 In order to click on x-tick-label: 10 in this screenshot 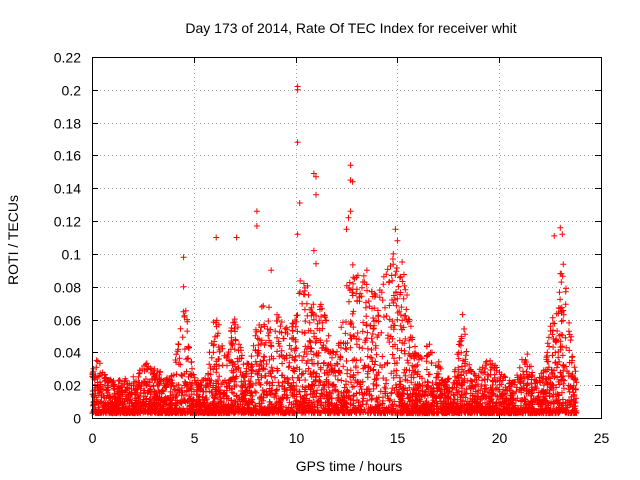, I will do `click(297, 438)`.